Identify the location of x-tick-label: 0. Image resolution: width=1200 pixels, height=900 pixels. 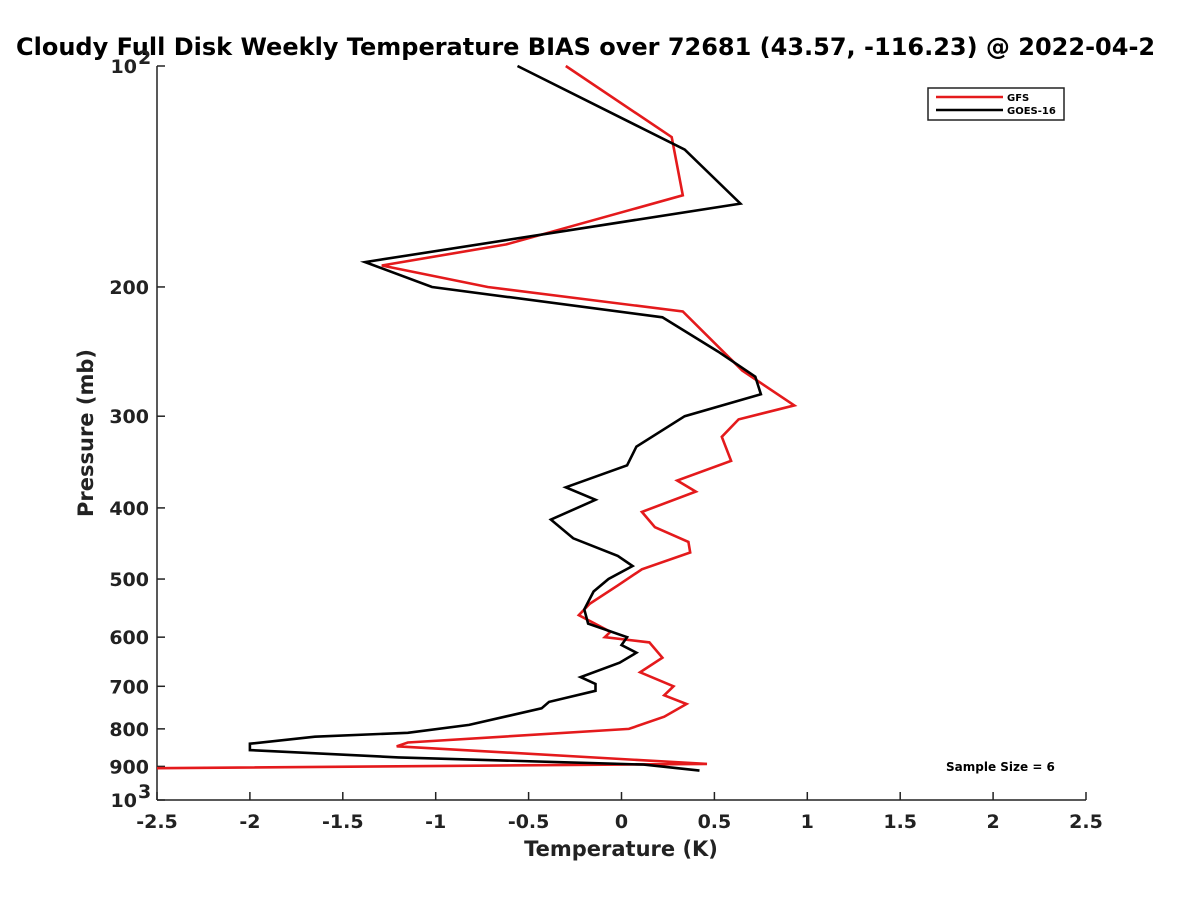
(621, 822).